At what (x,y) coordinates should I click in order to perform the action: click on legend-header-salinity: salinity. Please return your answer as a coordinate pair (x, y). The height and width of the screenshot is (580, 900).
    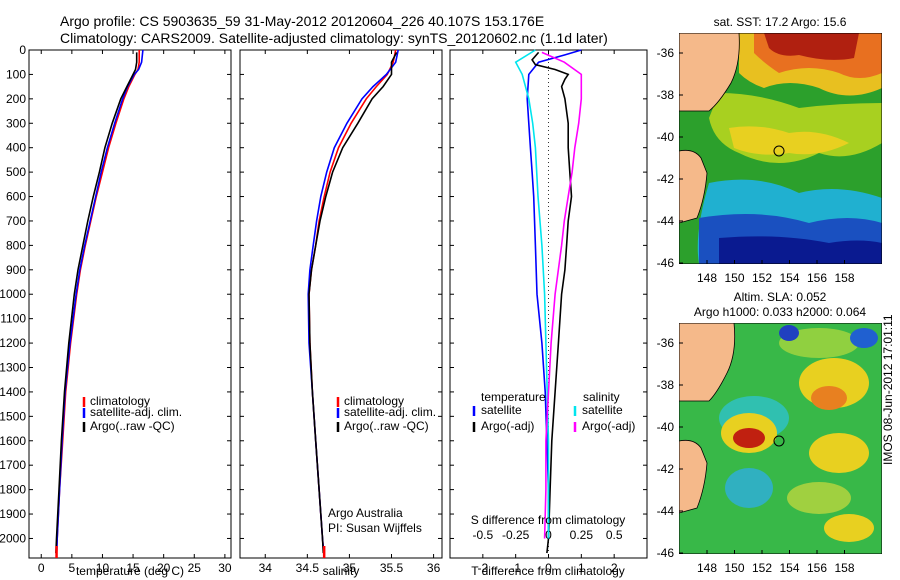
    Looking at the image, I should click on (601, 397).